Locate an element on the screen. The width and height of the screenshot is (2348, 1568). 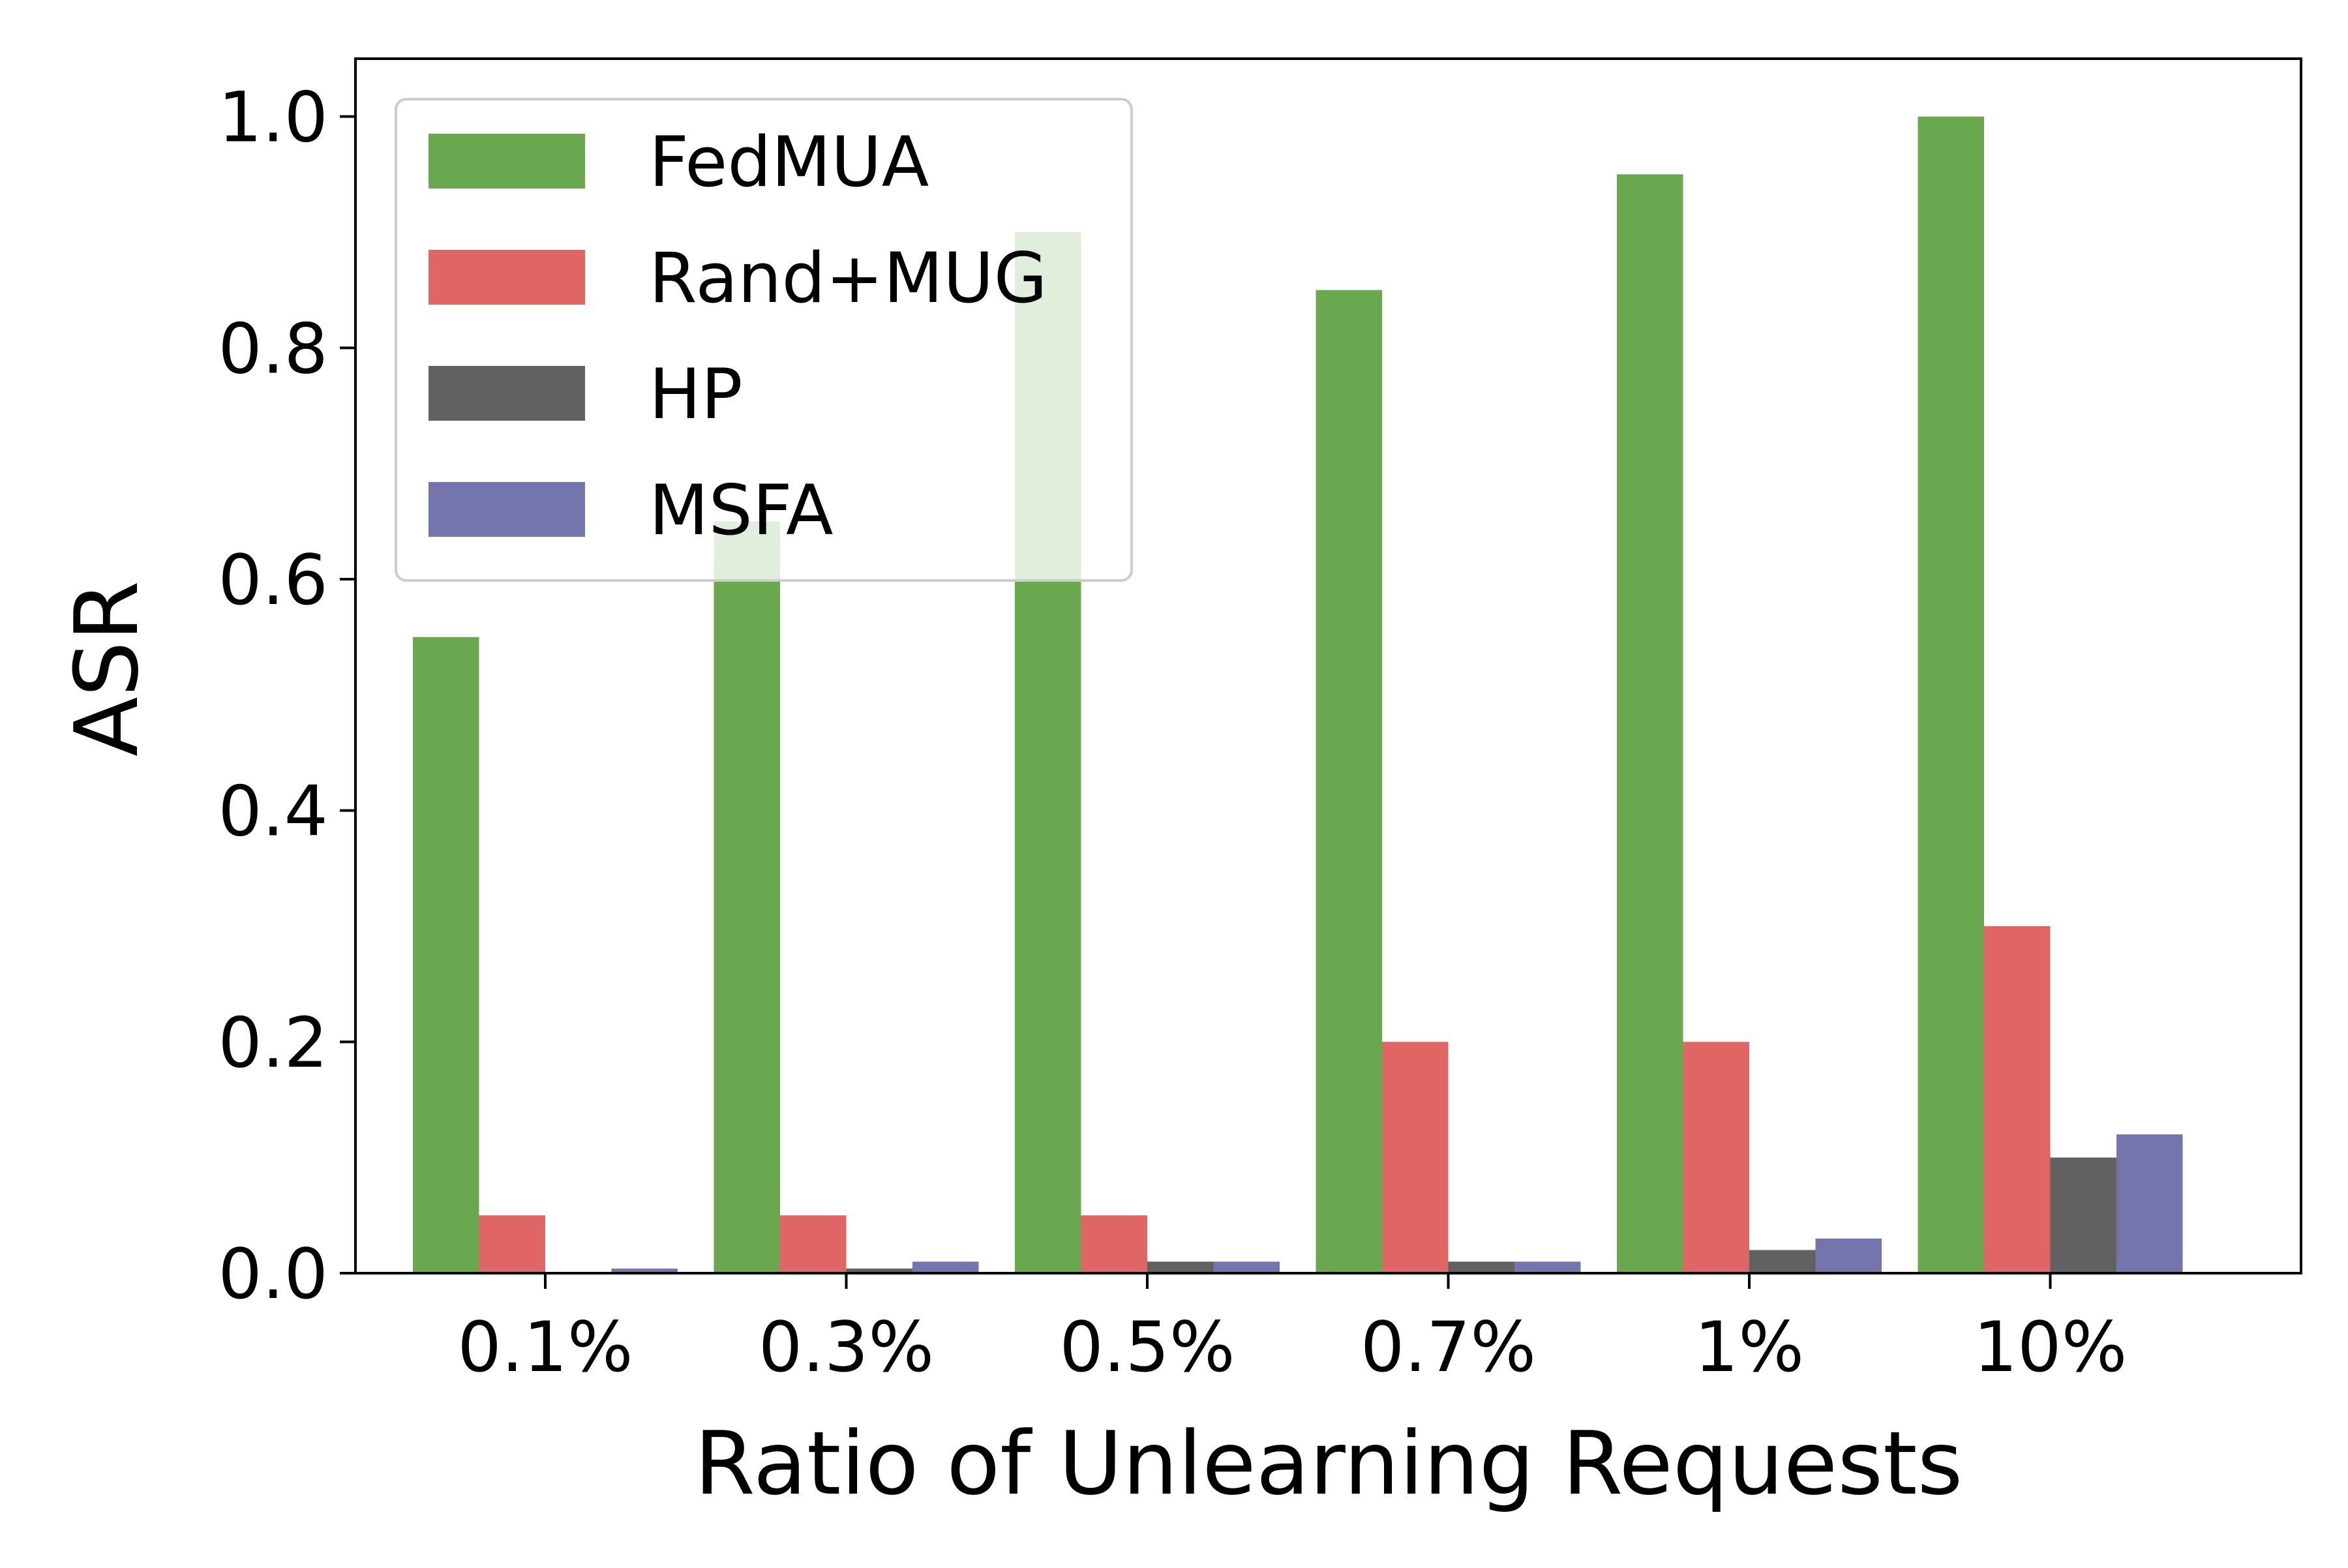
y-tick-label: 0.0 is located at coordinates (273, 1274).